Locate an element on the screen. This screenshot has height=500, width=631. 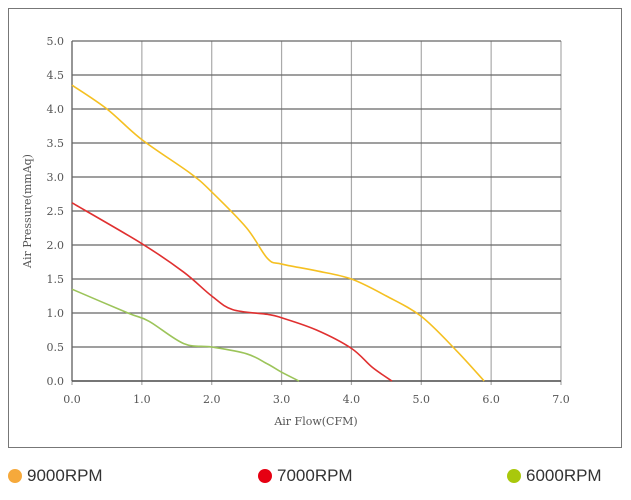
legend-item-7000: 7000RPM is located at coordinates (305, 476).